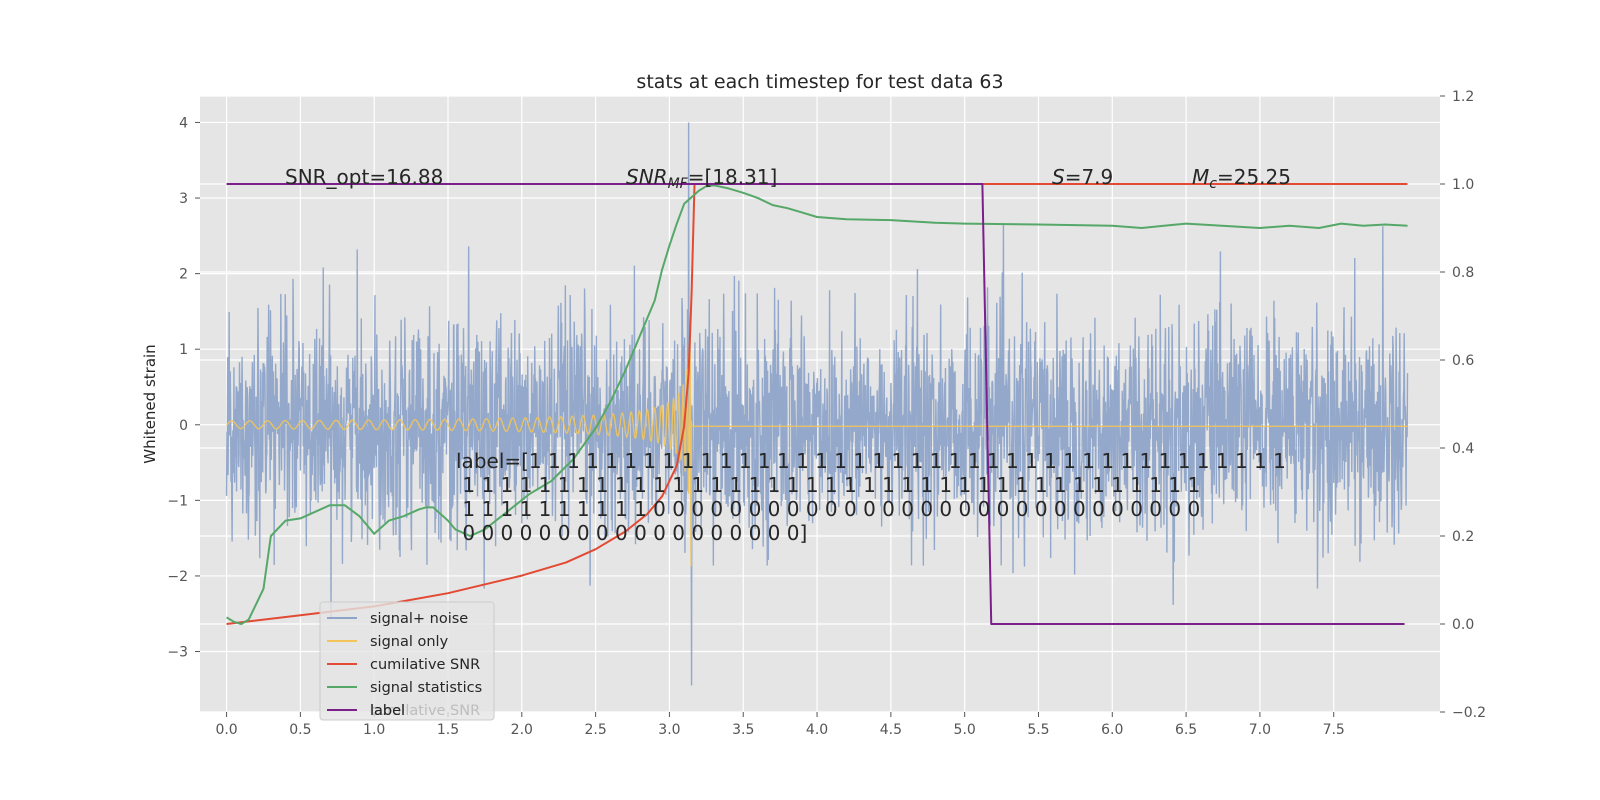 This screenshot has height=800, width=1600. What do you see at coordinates (1038, 730) in the screenshot?
I see `x-tick-label: 5.5` at bounding box center [1038, 730].